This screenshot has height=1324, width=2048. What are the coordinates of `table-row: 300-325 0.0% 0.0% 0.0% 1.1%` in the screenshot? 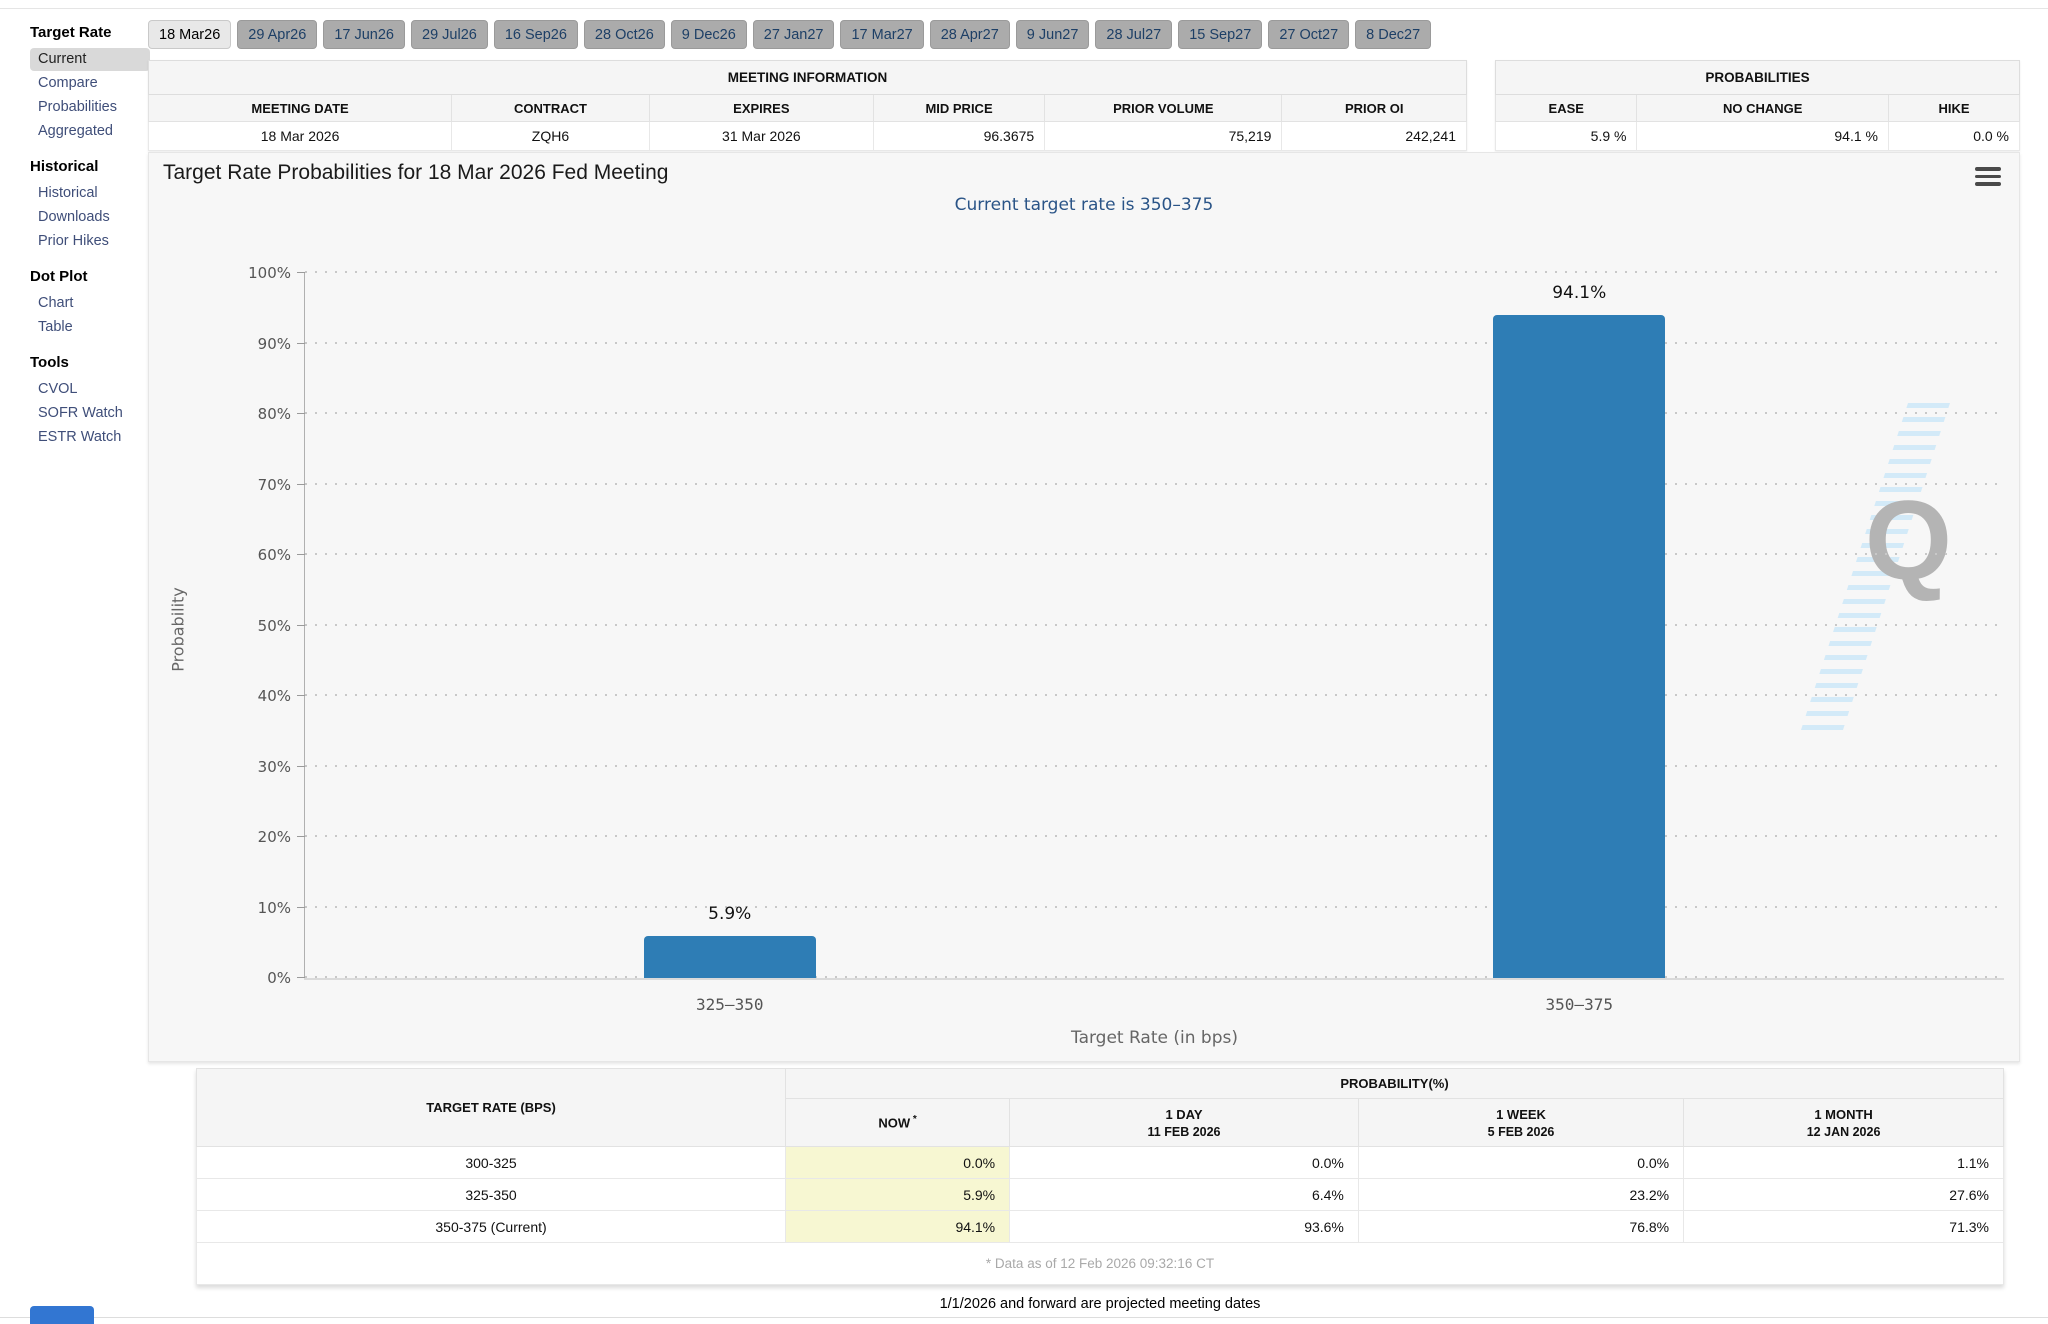 It's located at (1099, 1162).